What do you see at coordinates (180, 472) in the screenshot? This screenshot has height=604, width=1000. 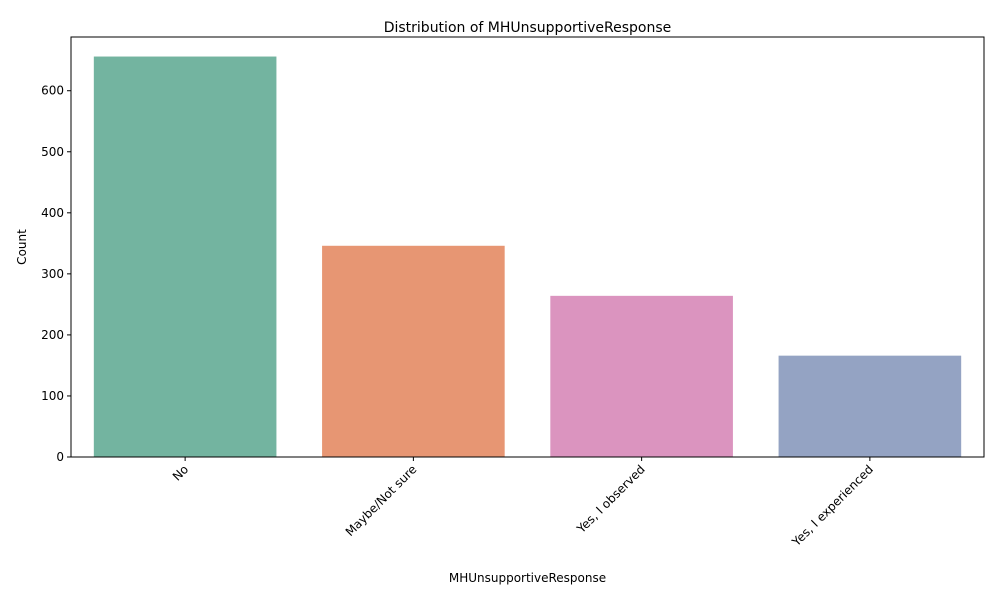 I see `x-tick-label: No` at bounding box center [180, 472].